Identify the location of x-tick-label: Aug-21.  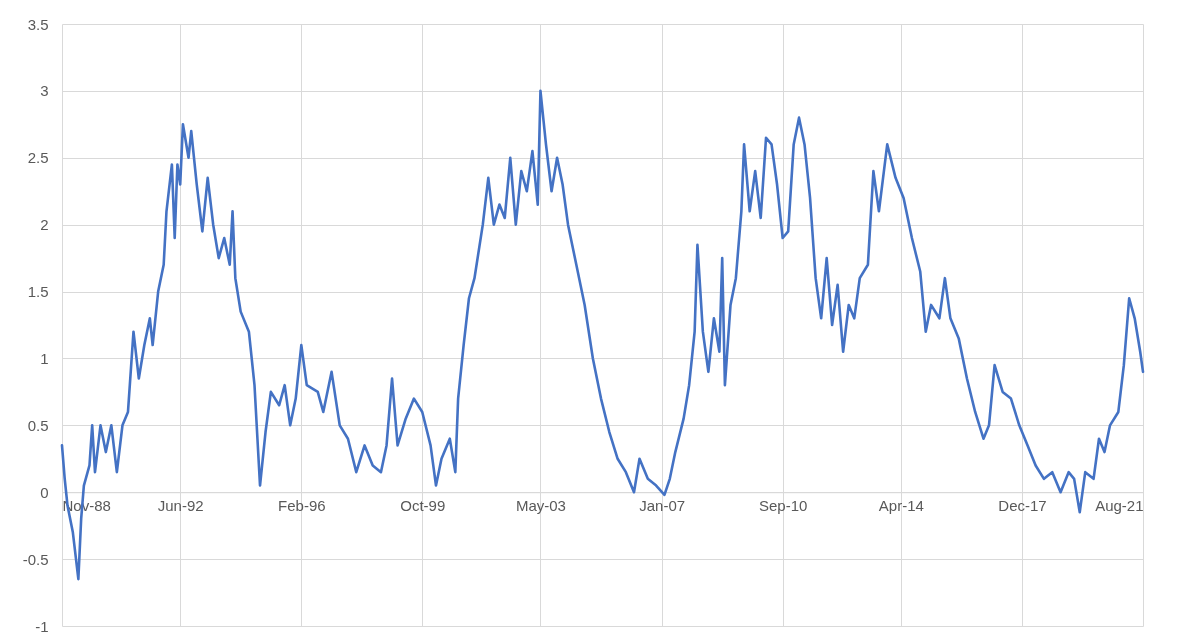
(1119, 505).